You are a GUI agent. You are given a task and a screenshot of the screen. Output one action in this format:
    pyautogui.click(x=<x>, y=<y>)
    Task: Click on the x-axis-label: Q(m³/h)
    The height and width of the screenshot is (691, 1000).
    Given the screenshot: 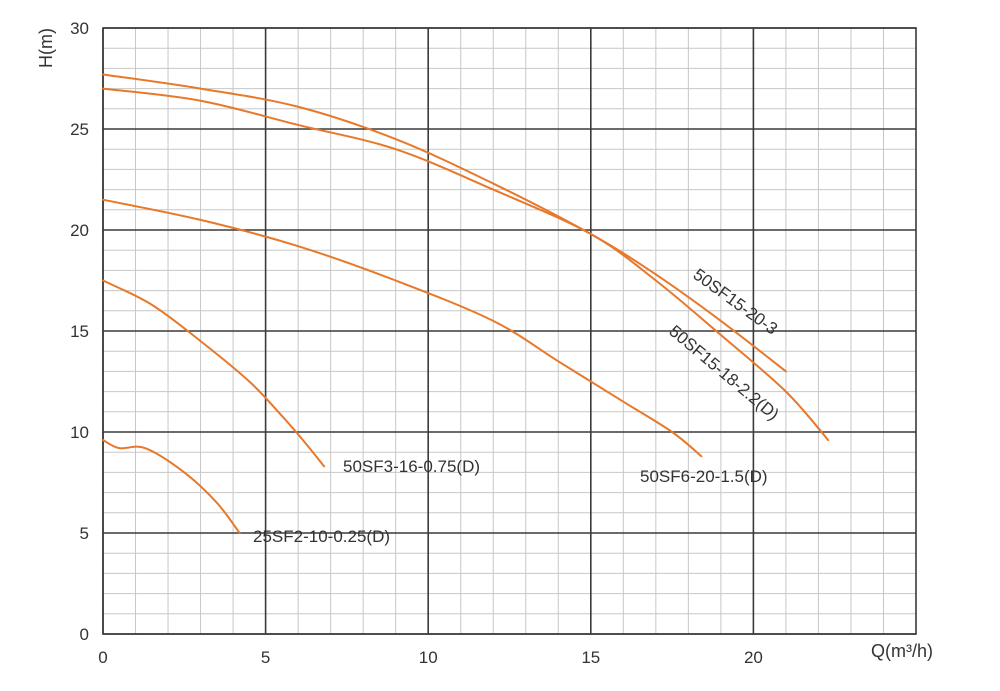 What is the action you would take?
    pyautogui.click(x=902, y=651)
    